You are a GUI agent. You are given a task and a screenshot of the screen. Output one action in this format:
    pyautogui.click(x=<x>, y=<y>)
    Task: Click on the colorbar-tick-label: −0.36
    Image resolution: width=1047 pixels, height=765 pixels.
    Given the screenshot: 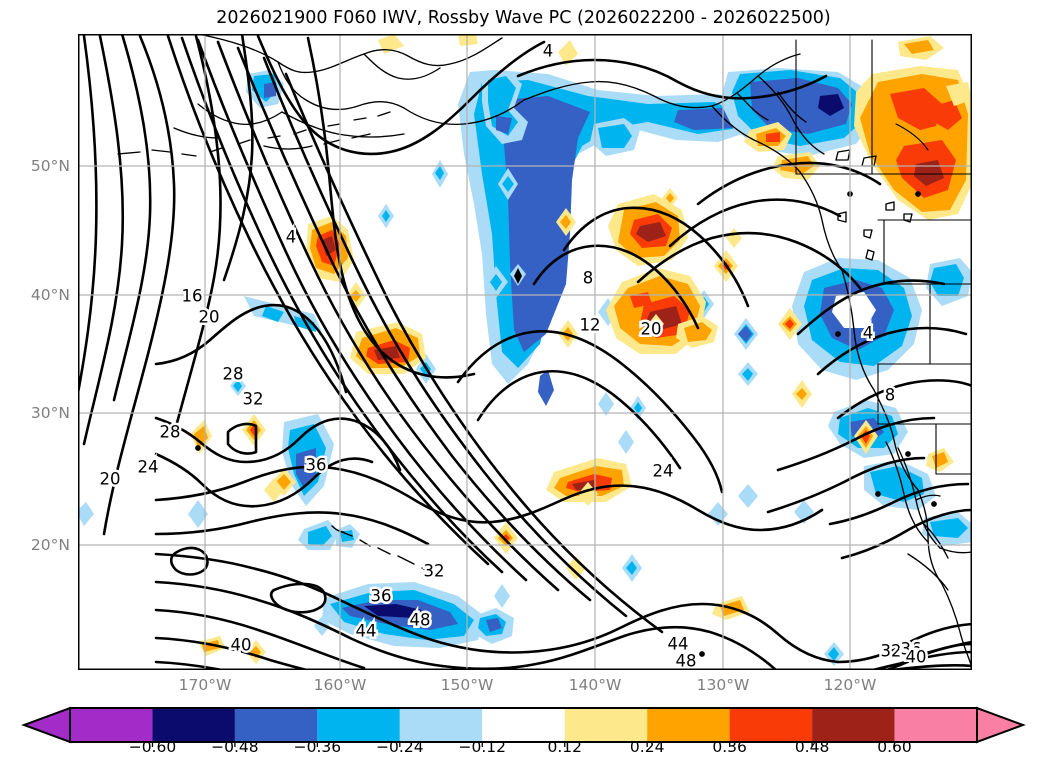 What is the action you would take?
    pyautogui.click(x=317, y=747)
    